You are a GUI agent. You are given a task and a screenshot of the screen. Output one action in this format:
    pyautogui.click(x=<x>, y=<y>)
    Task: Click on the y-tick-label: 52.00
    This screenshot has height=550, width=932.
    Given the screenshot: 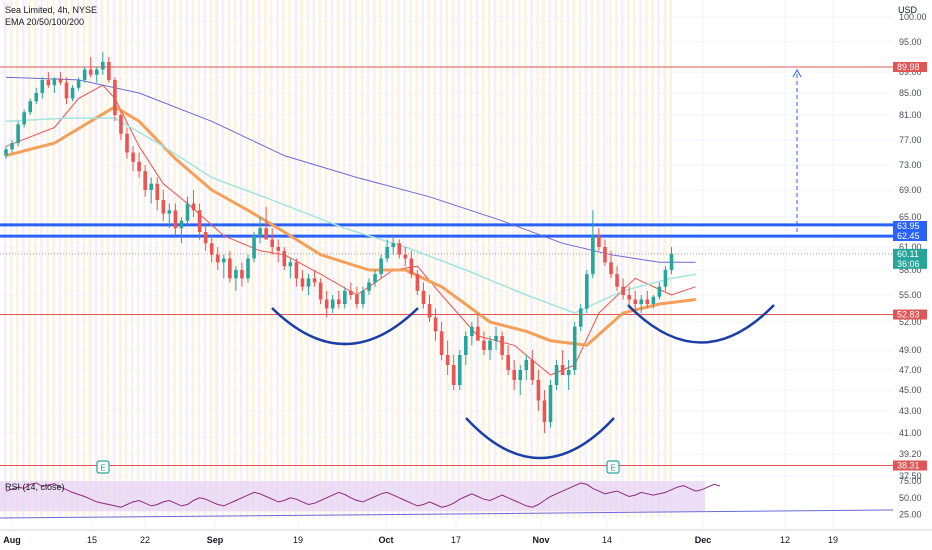 What is the action you would take?
    pyautogui.click(x=910, y=322)
    